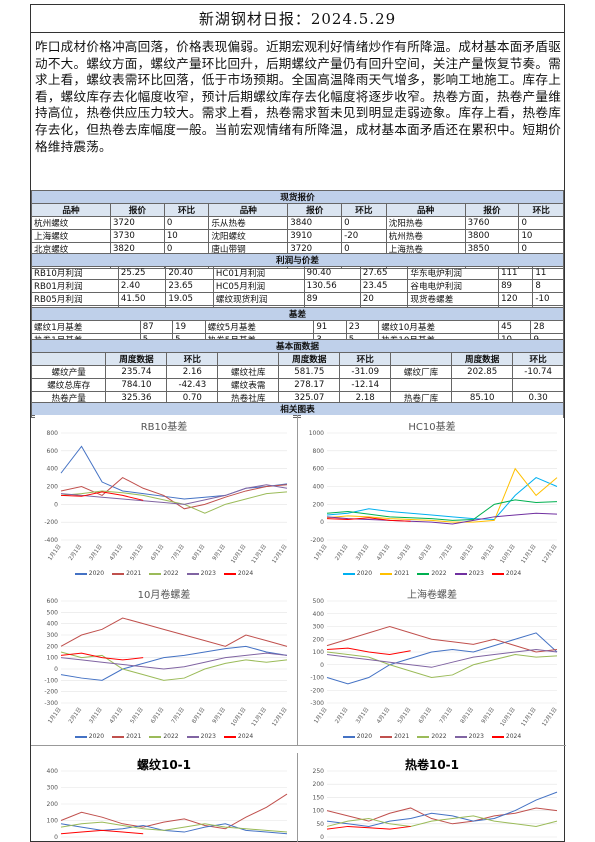  I want to click on table-cell: 19.05, so click(189, 299).